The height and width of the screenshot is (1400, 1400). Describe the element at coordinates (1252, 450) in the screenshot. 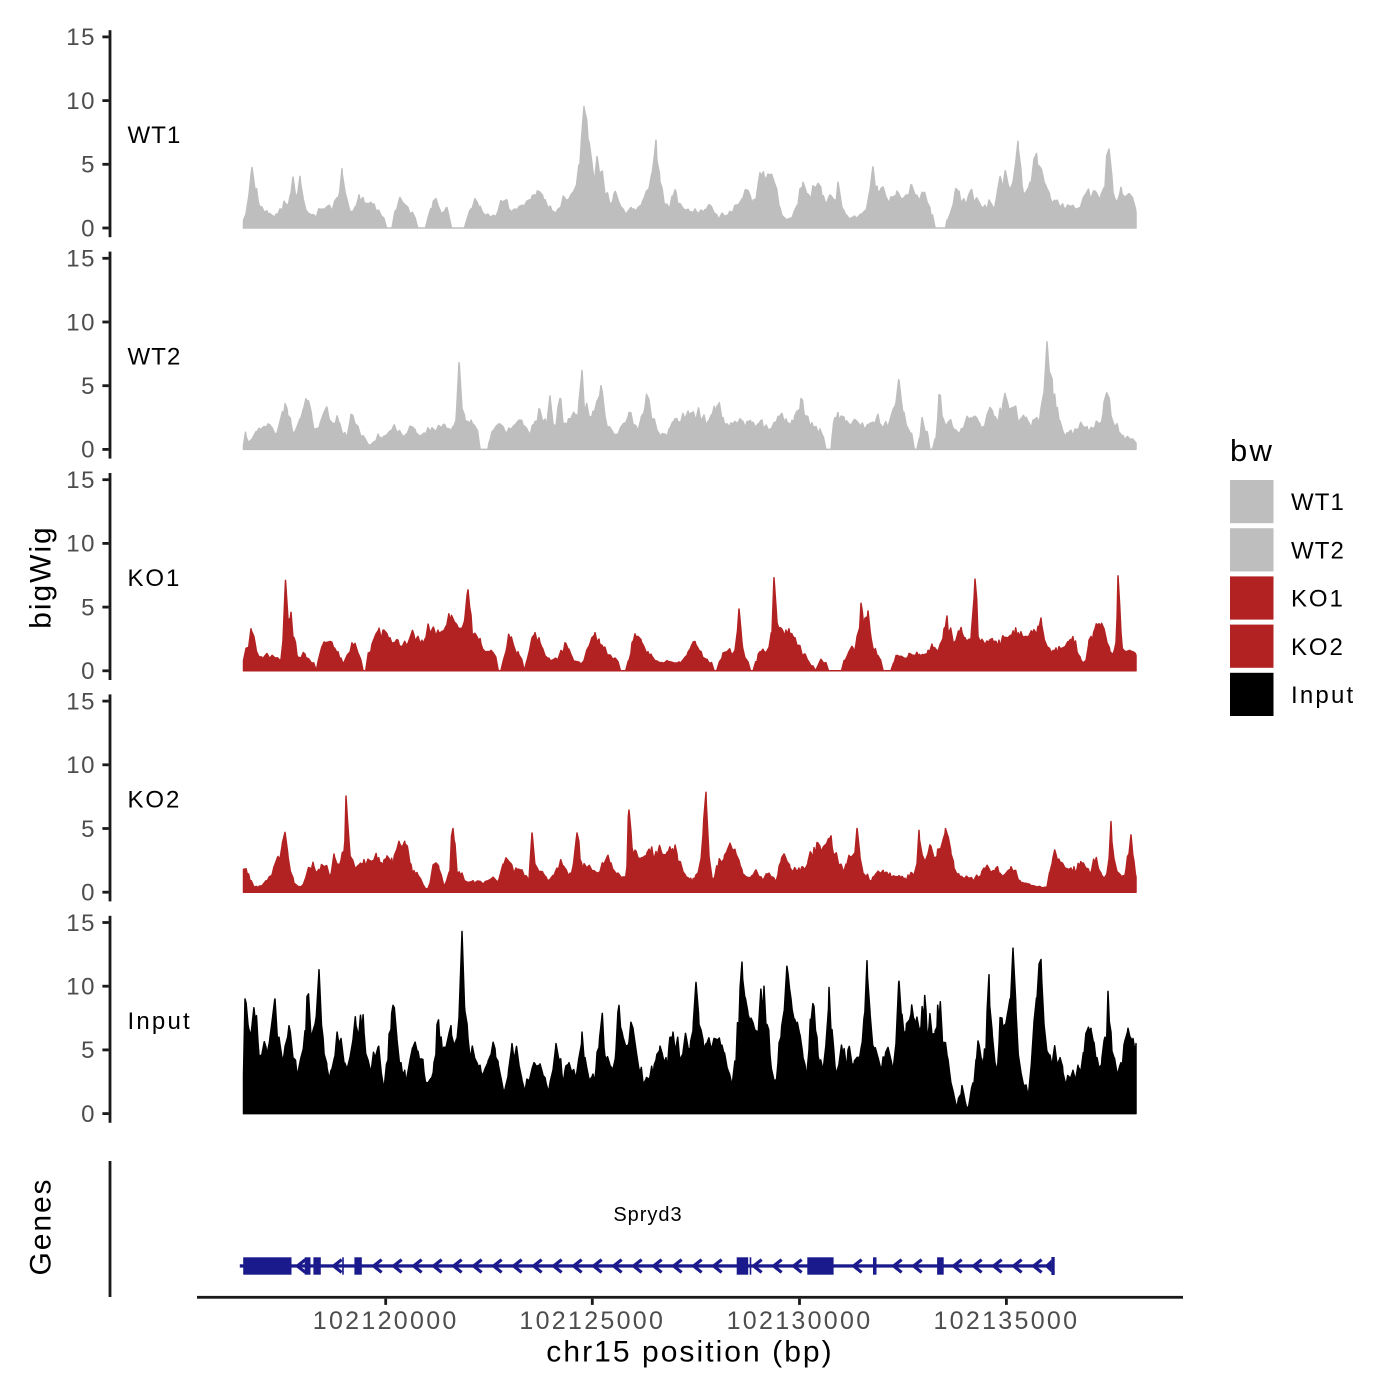

I see `svg-text: bw` at that location.